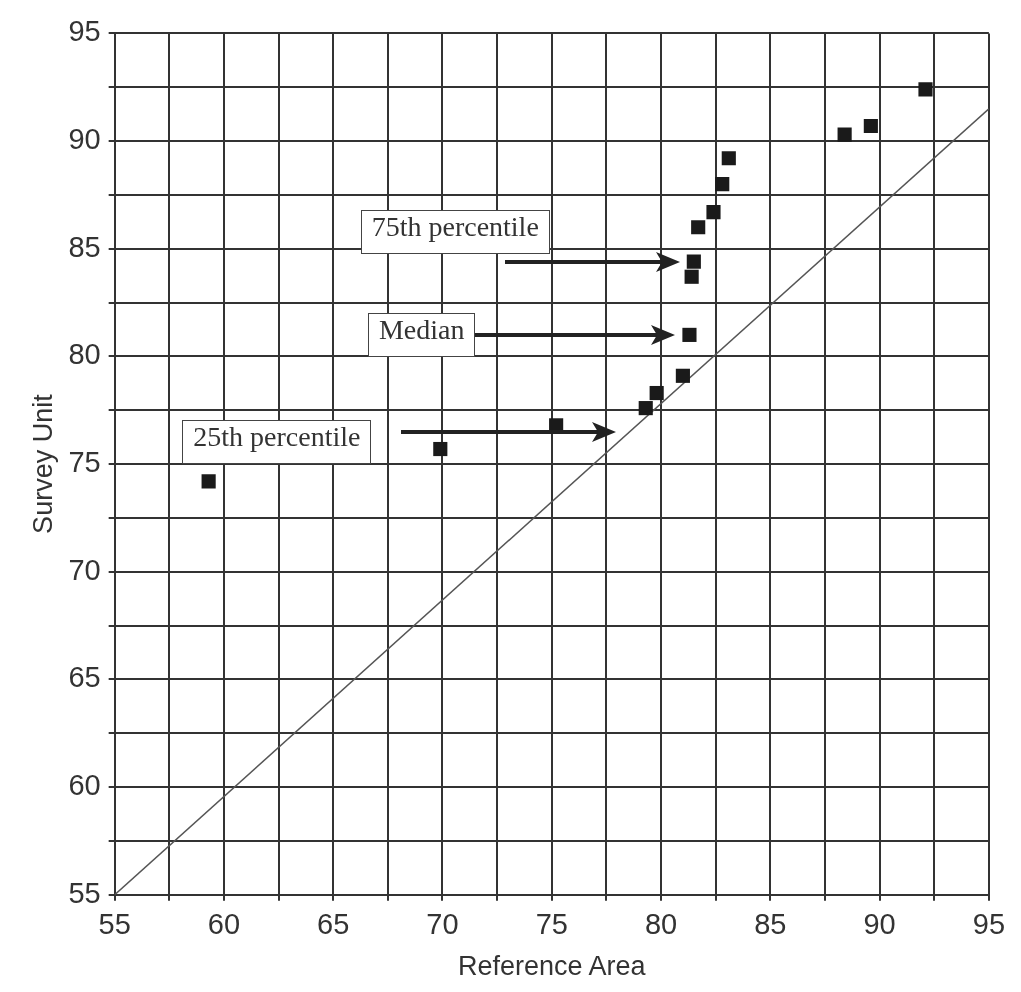  What do you see at coordinates (42, 463) in the screenshot?
I see `y-axis-title: Survey Unit` at bounding box center [42, 463].